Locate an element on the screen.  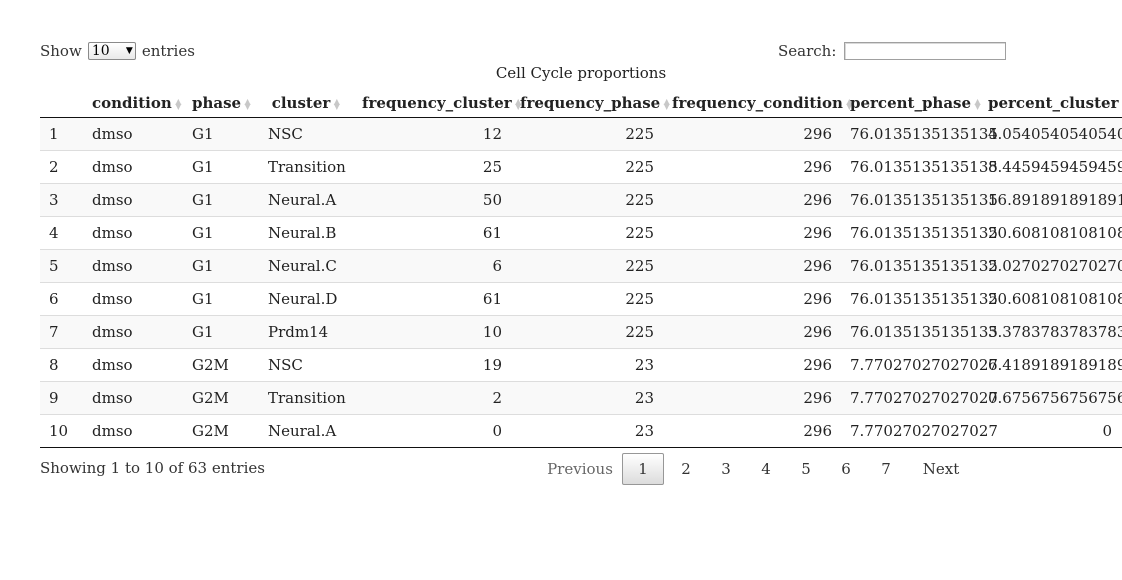
column-header-phase: phase ▲ ▼ is located at coordinates (222, 103).